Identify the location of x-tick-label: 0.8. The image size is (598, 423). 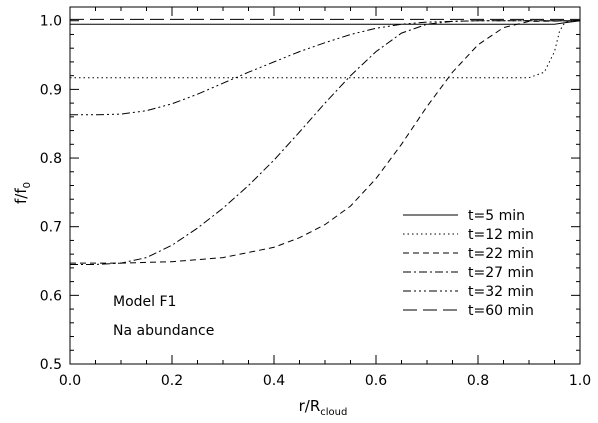
(478, 381).